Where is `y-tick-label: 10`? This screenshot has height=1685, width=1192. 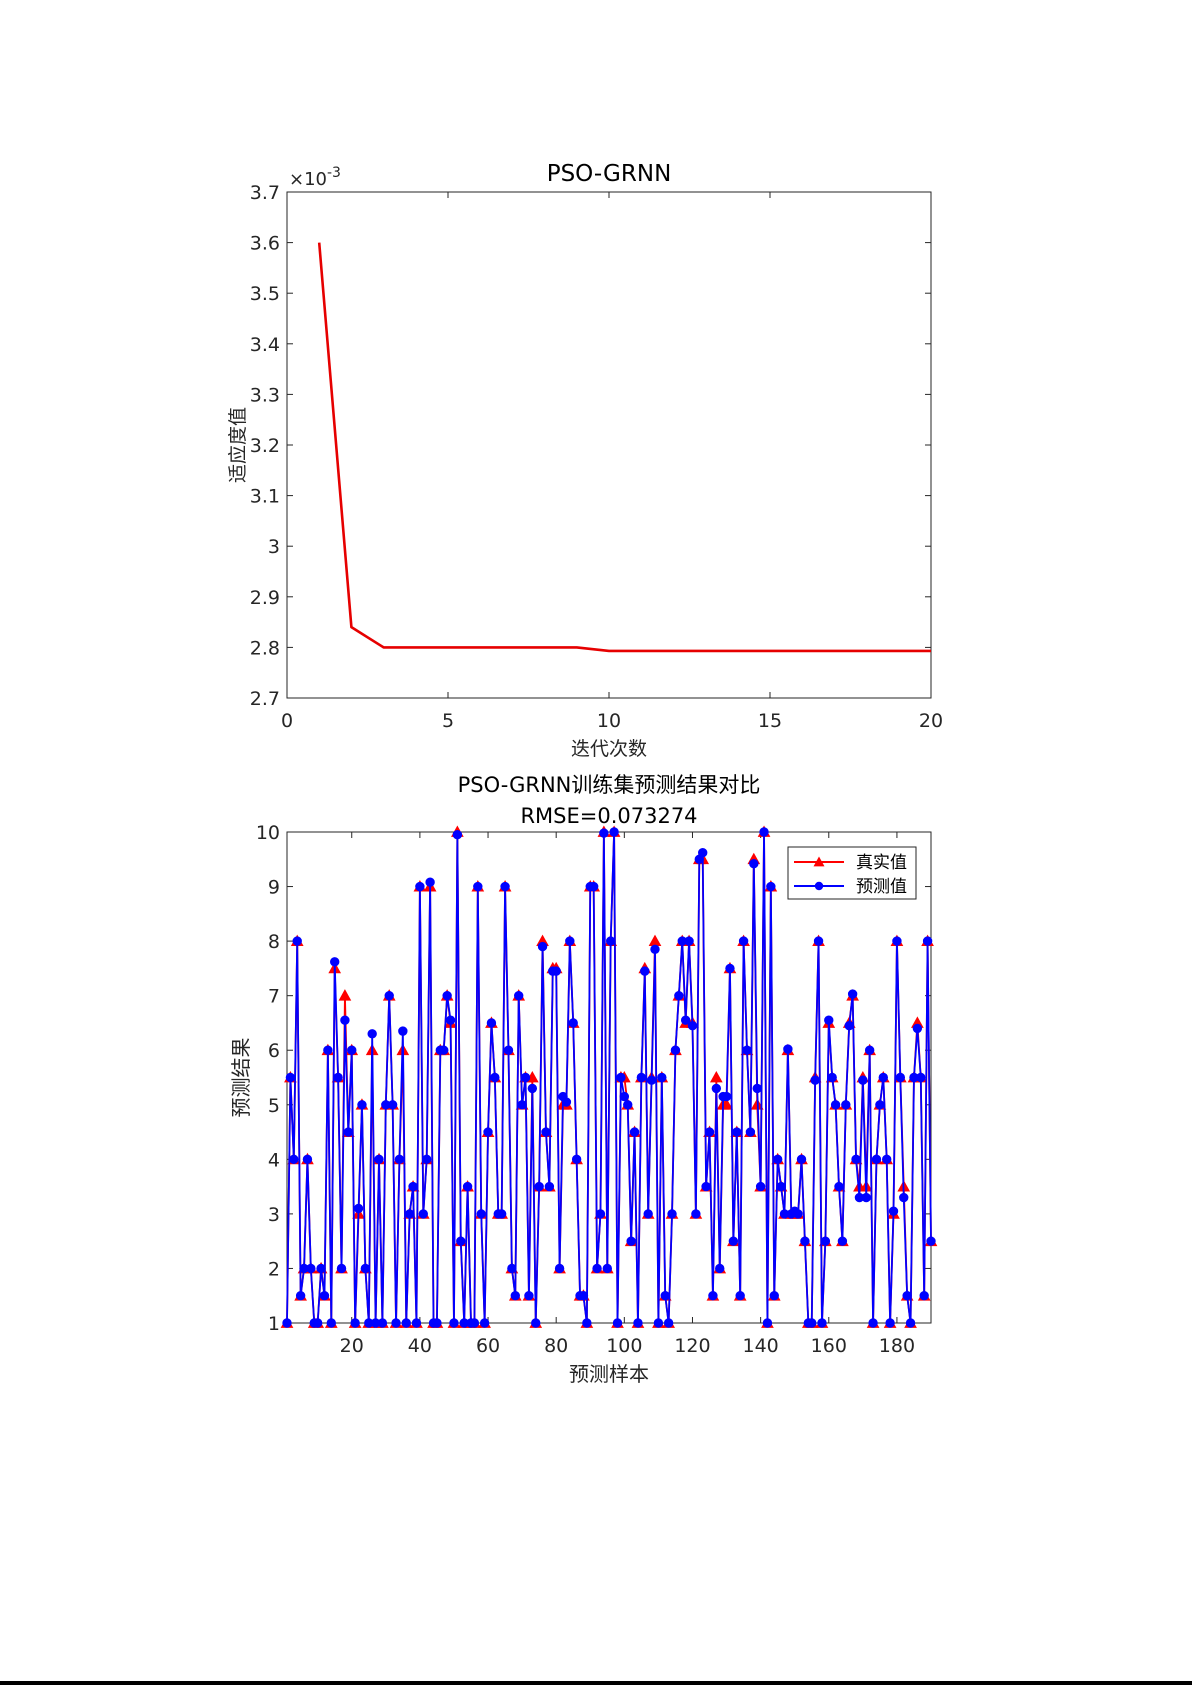 y-tick-label: 10 is located at coordinates (268, 833).